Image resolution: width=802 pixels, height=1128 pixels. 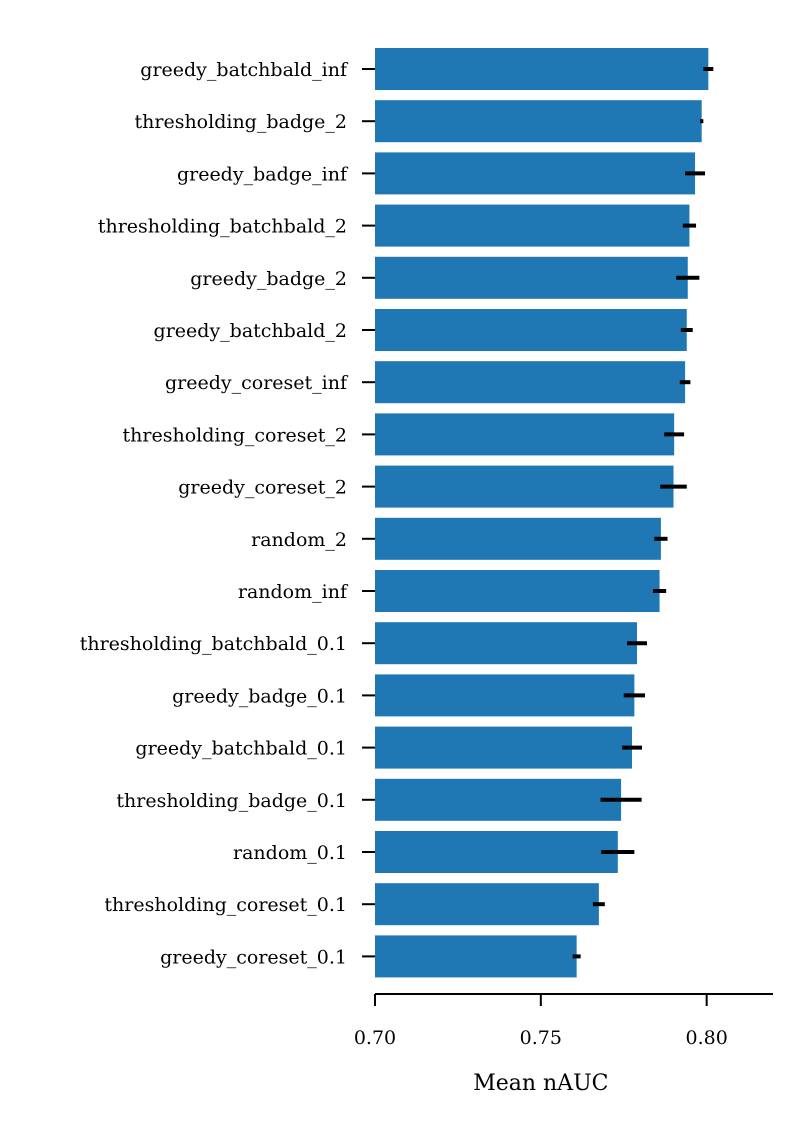 What do you see at coordinates (540, 1083) in the screenshot?
I see `x-axis-title: Mean nAUC` at bounding box center [540, 1083].